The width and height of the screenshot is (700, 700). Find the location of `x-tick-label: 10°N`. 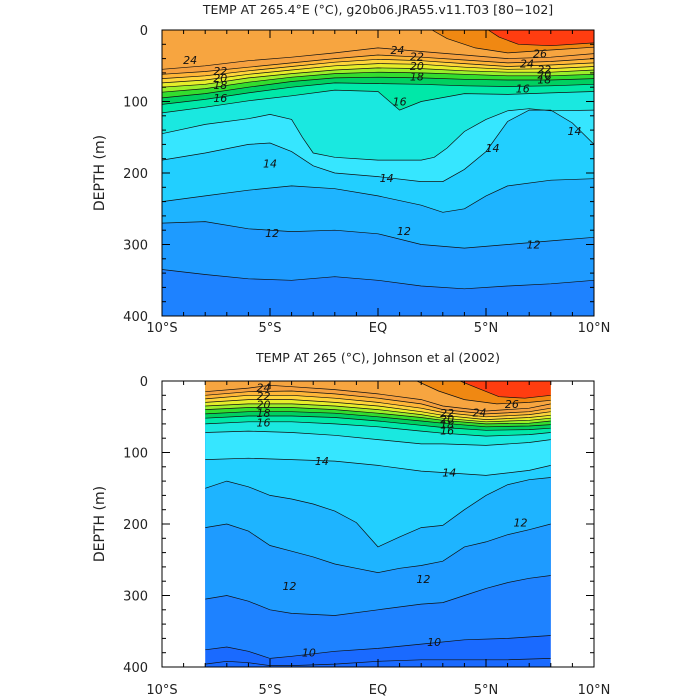

x-tick-label: 10°N is located at coordinates (594, 328).